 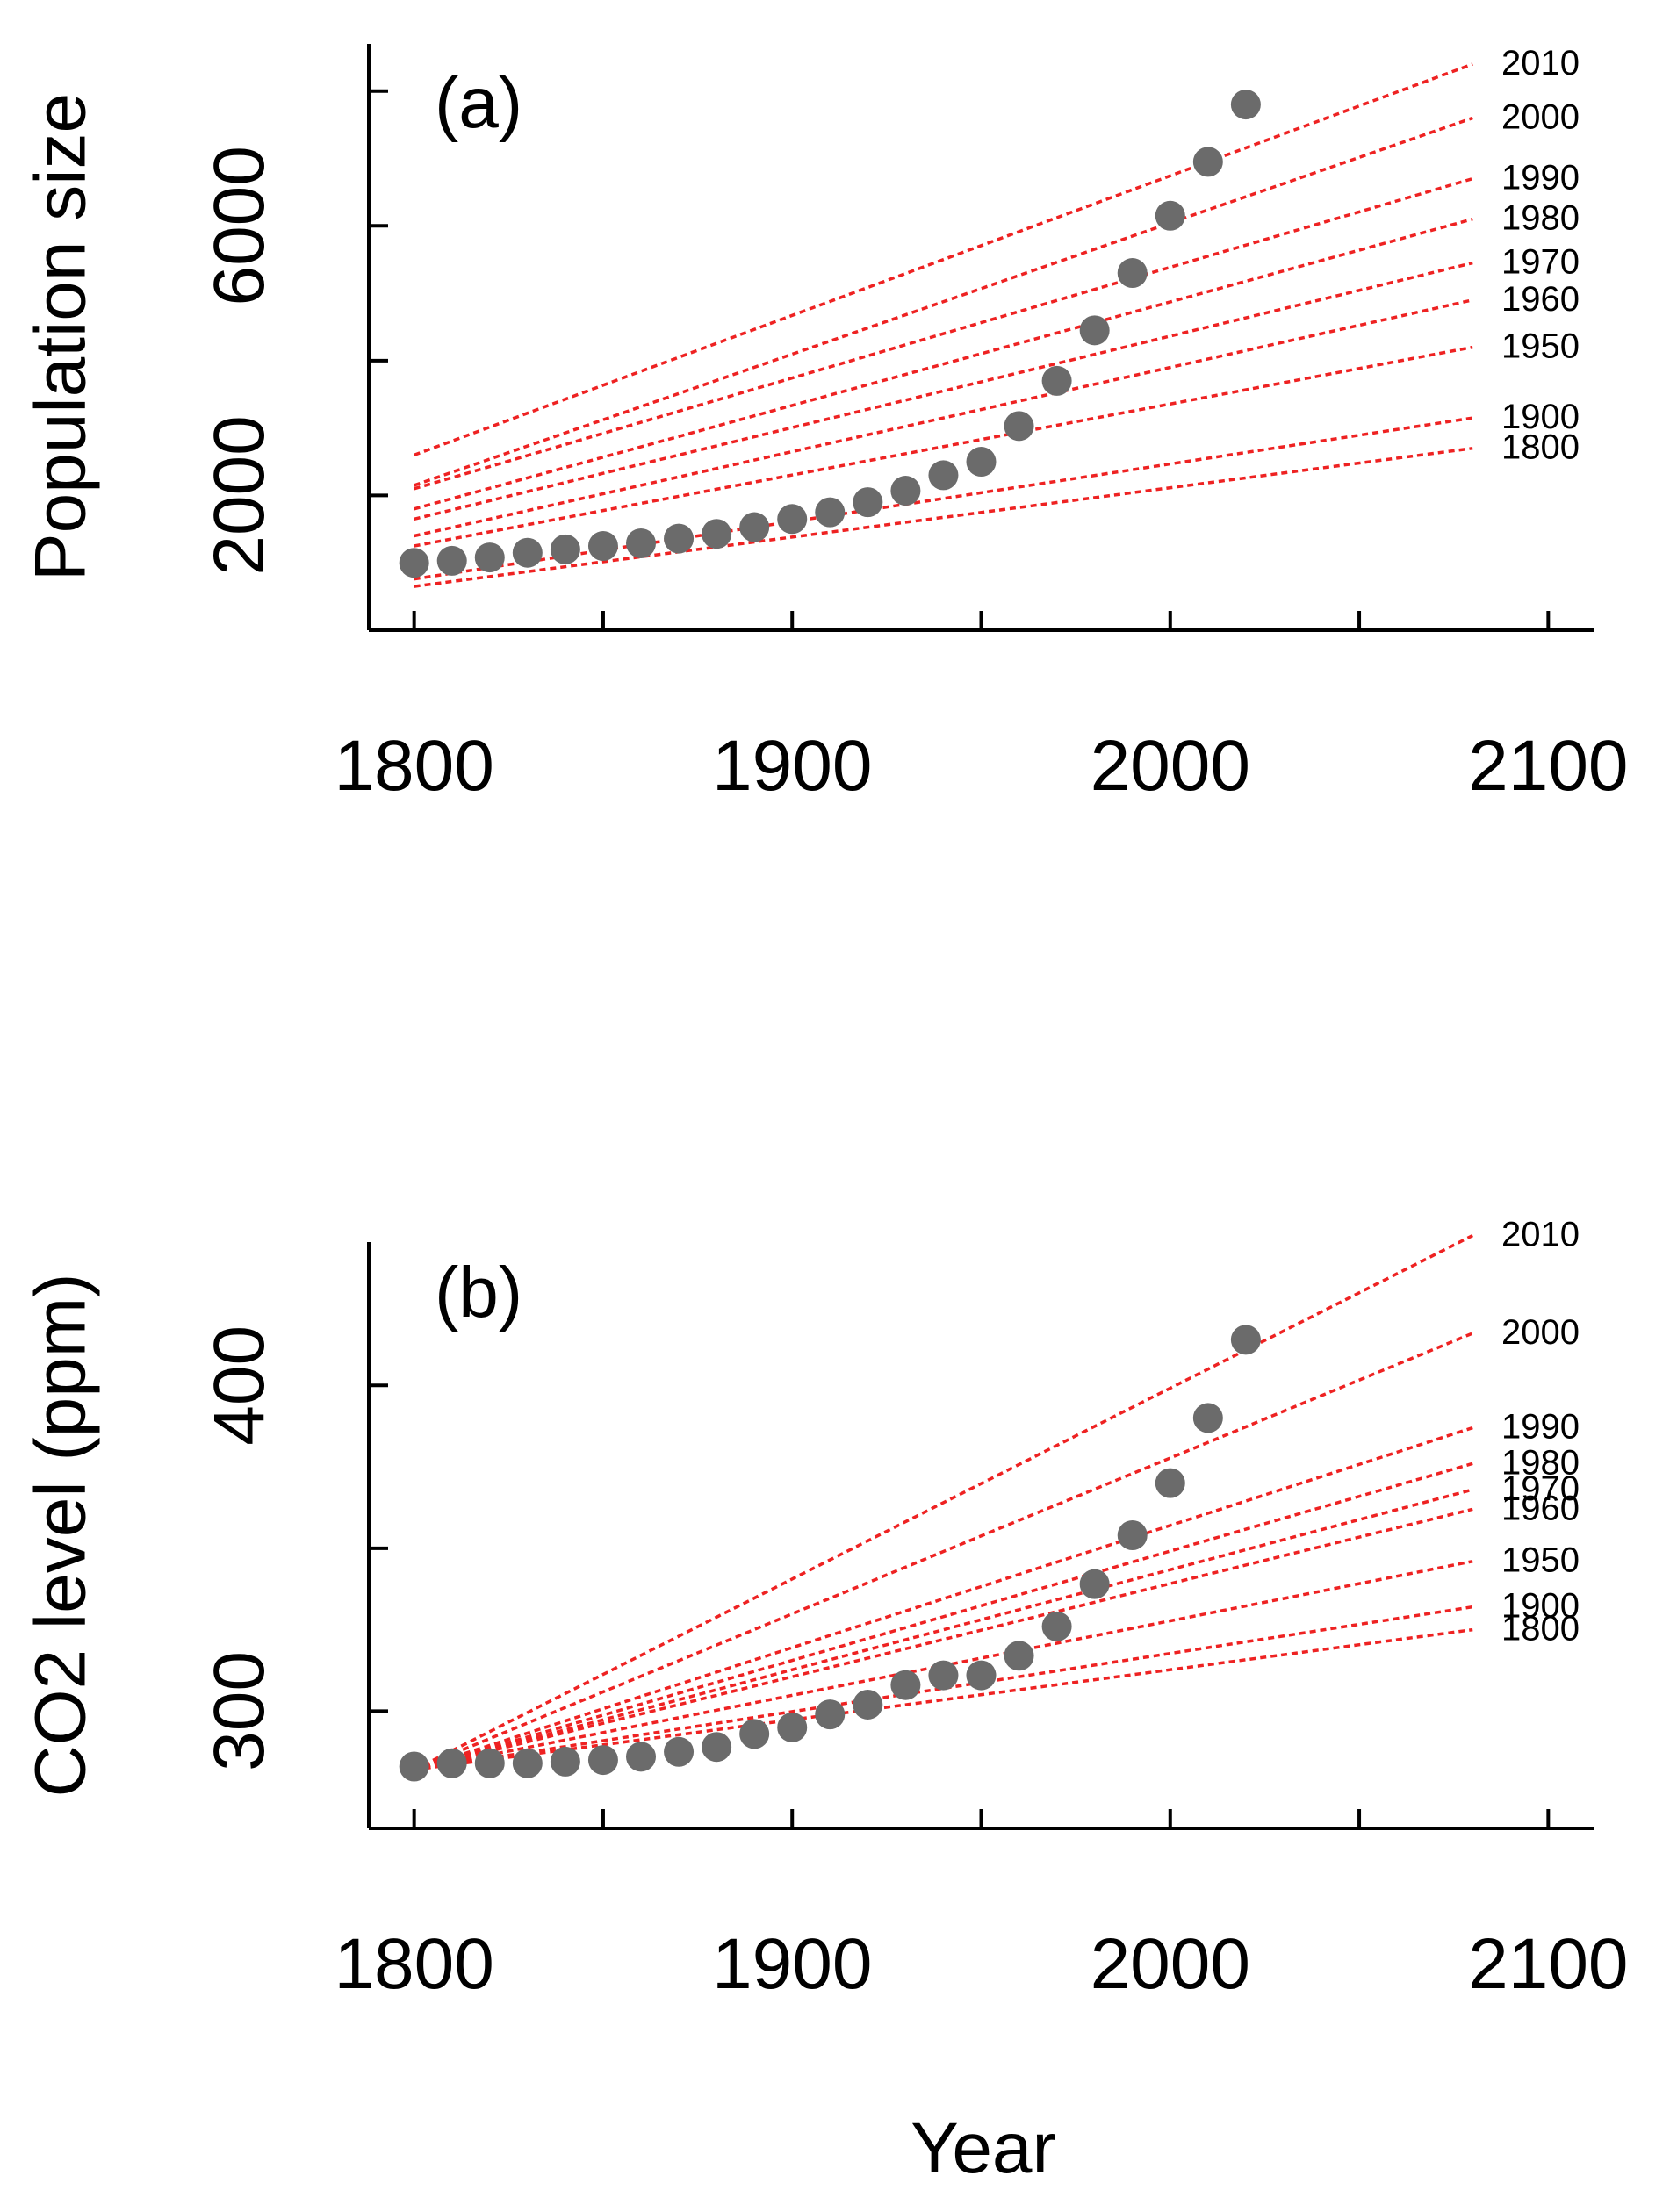 I want to click on y-tick-label: 300, so click(x=239, y=1711).